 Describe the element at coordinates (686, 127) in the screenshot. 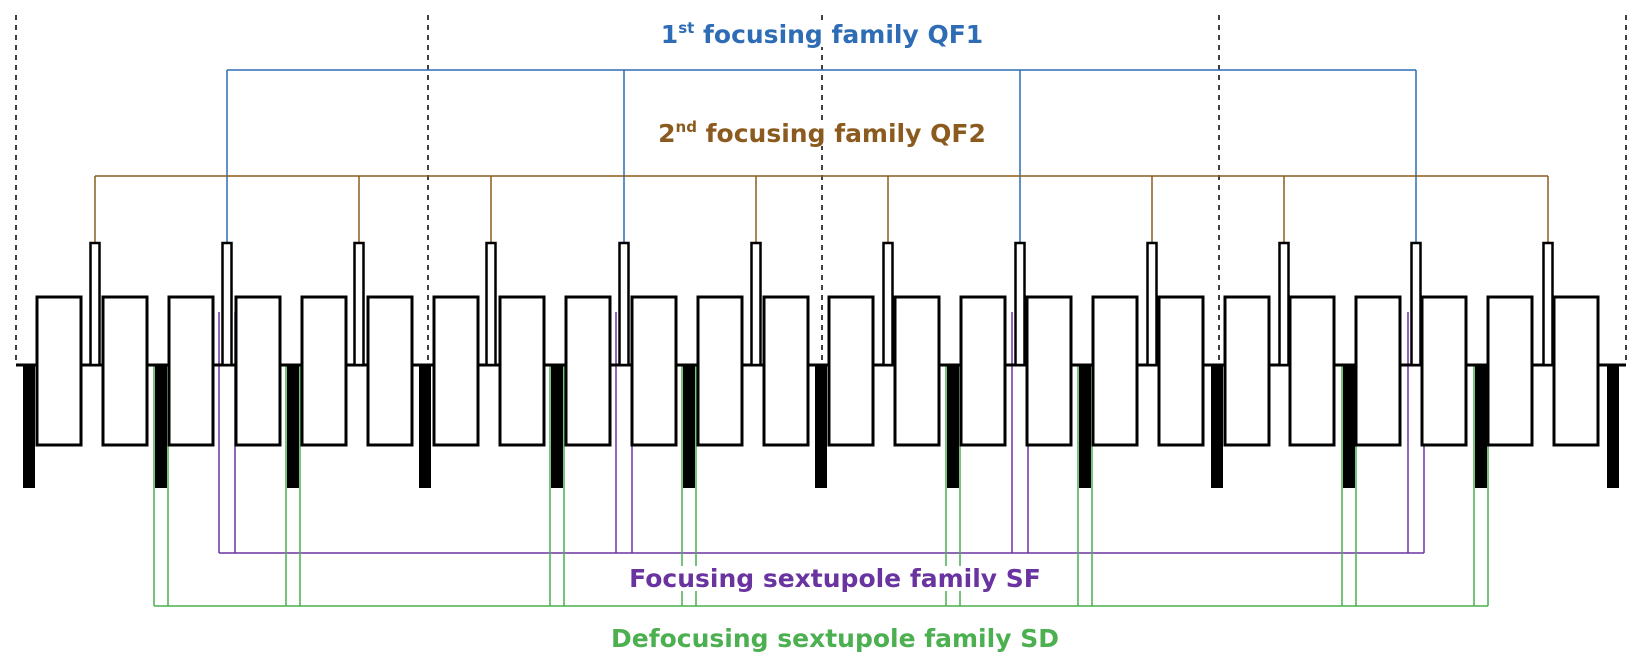

I see `qf2-label-sup: nd` at that location.